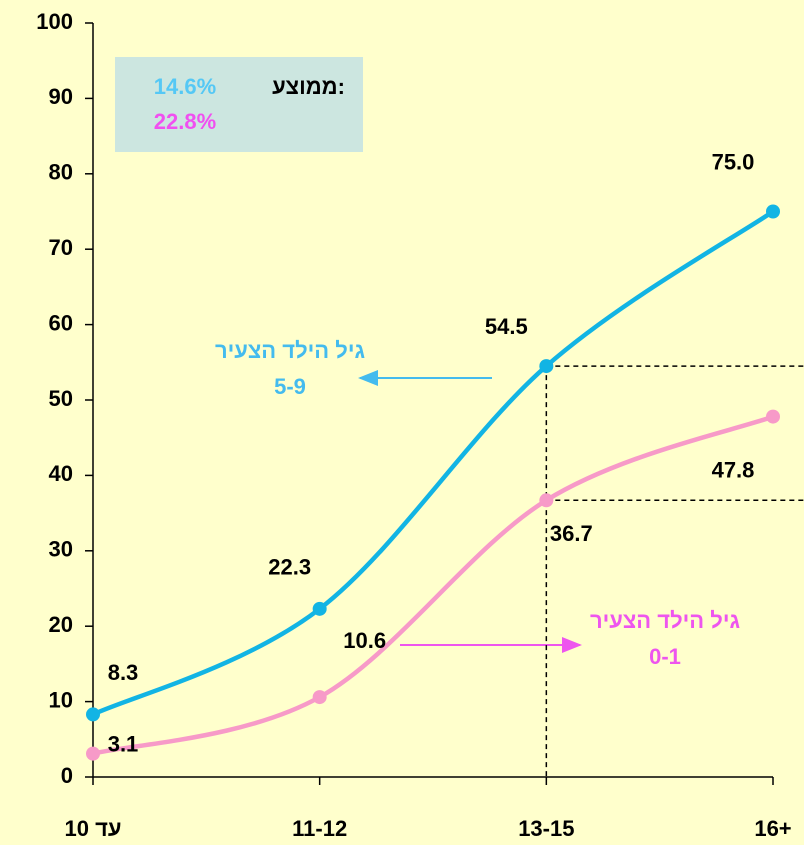  Describe the element at coordinates (239, 104) in the screenshot. I see `average-box` at that location.